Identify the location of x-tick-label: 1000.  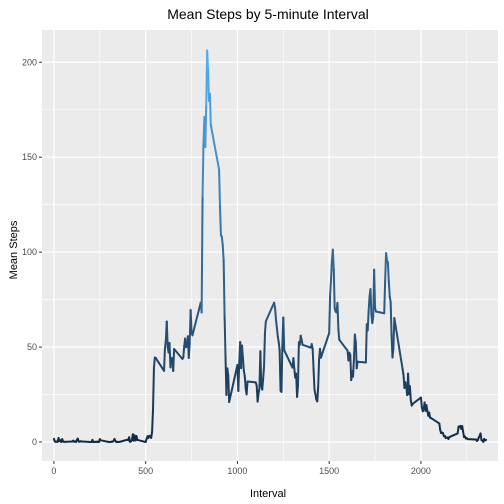
(237, 471).